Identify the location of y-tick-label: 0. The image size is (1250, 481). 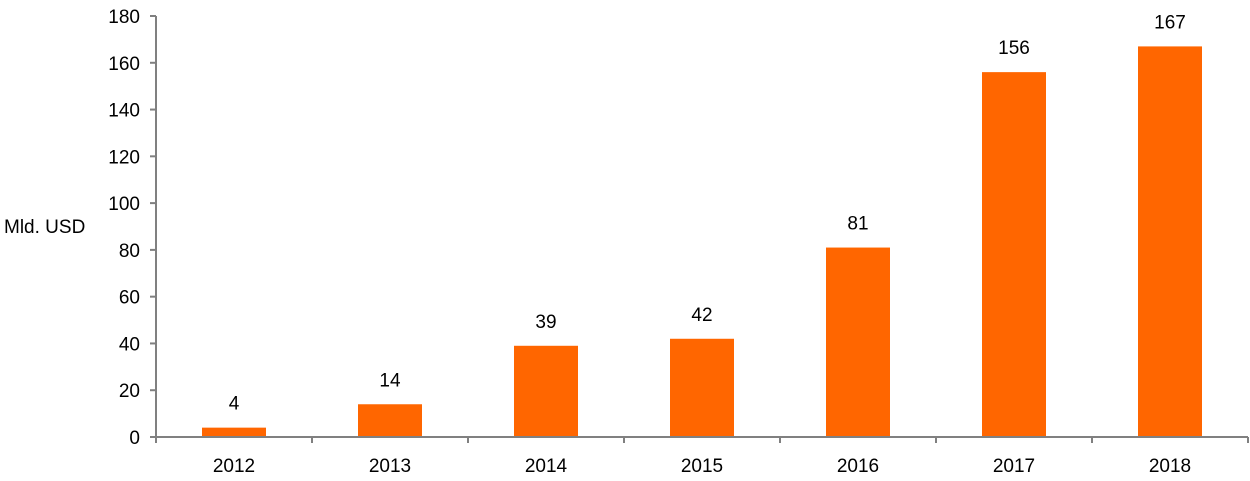
(134, 438).